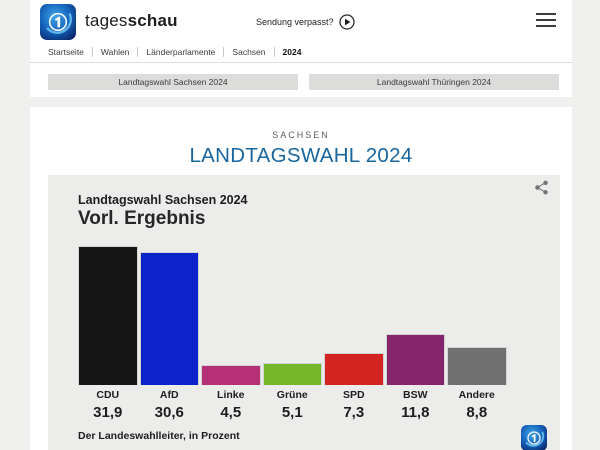 This screenshot has height=450, width=600. I want to click on bar-label: SPD, so click(353, 395).